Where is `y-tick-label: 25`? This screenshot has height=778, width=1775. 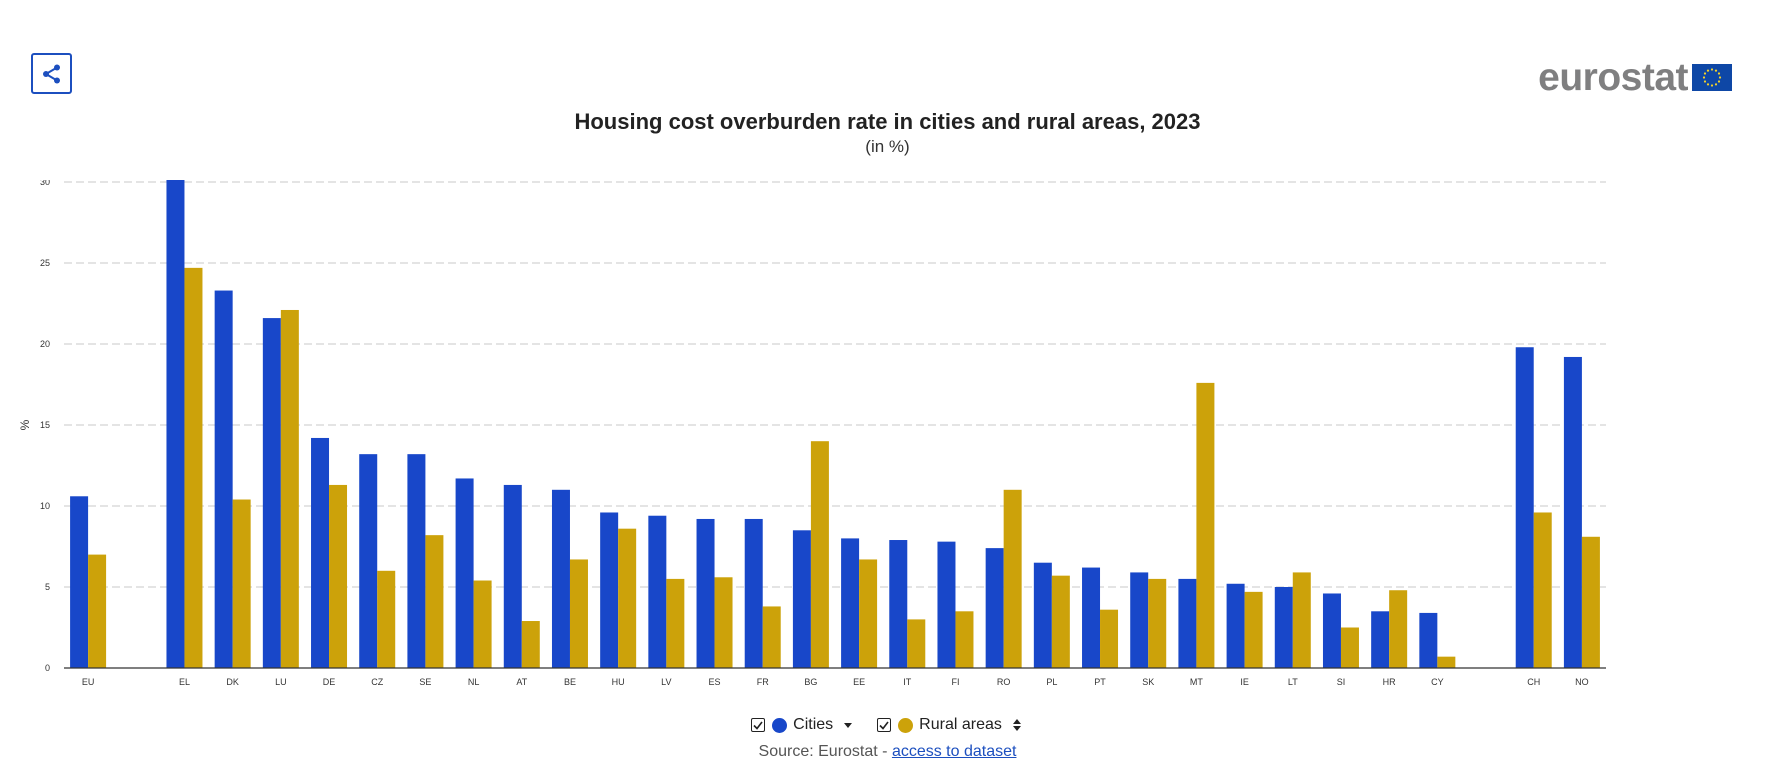 y-tick-label: 25 is located at coordinates (45, 263).